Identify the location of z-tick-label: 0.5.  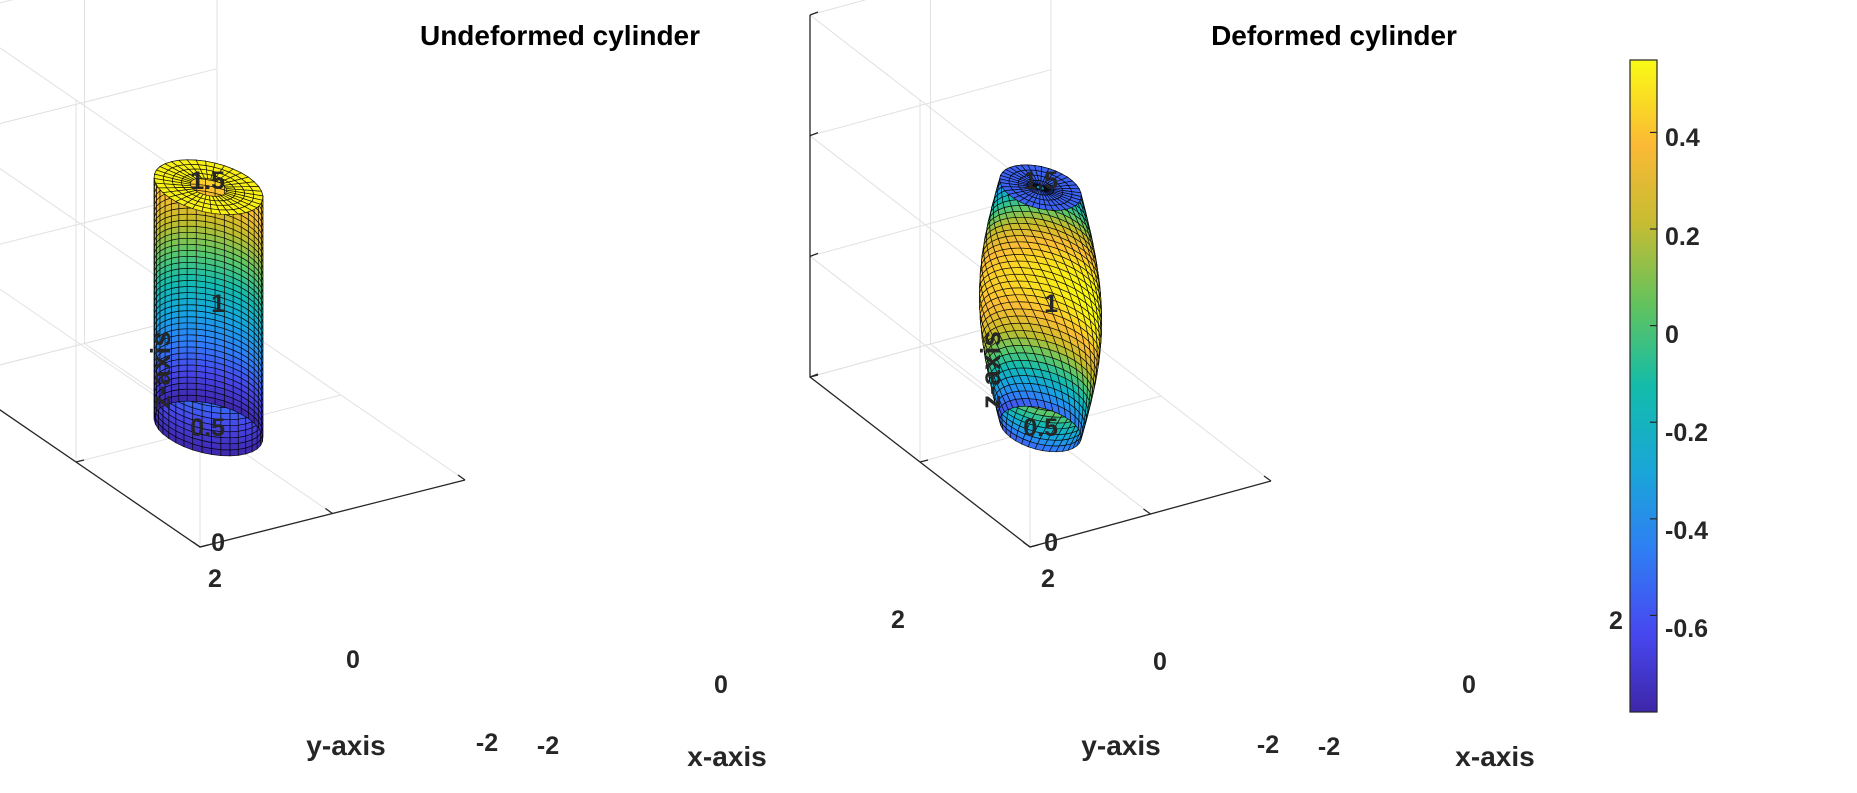
(207, 428).